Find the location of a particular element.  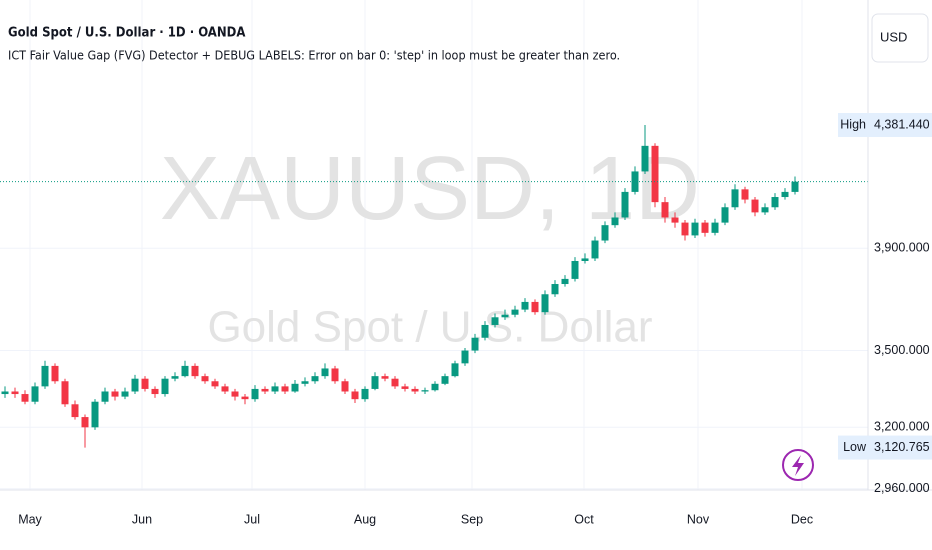

alert-bolt is located at coordinates (798, 465).